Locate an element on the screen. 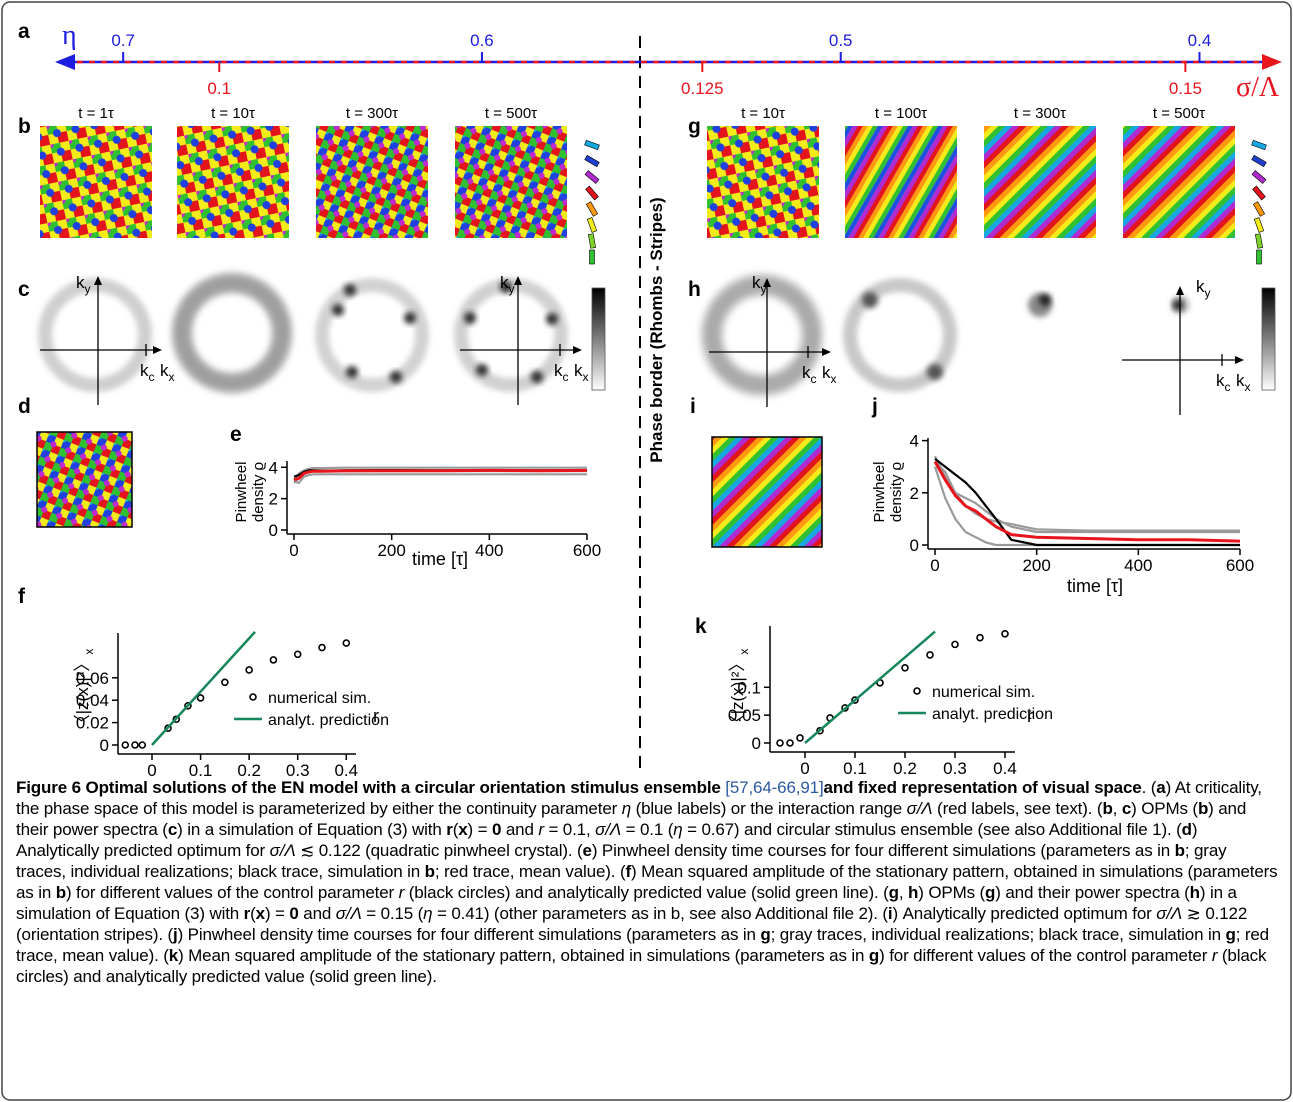 The image size is (1293, 1102). k-label: kc is located at coordinates (809, 374).